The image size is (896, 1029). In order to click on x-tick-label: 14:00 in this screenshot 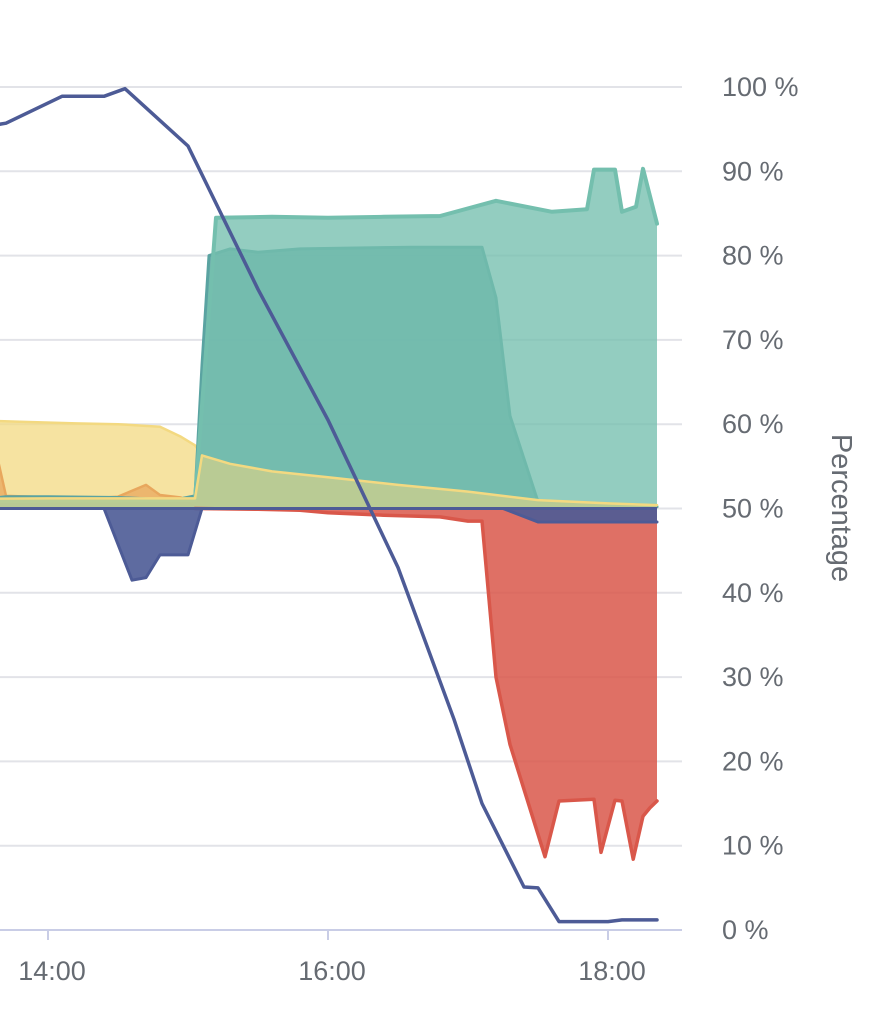, I will do `click(52, 971)`.